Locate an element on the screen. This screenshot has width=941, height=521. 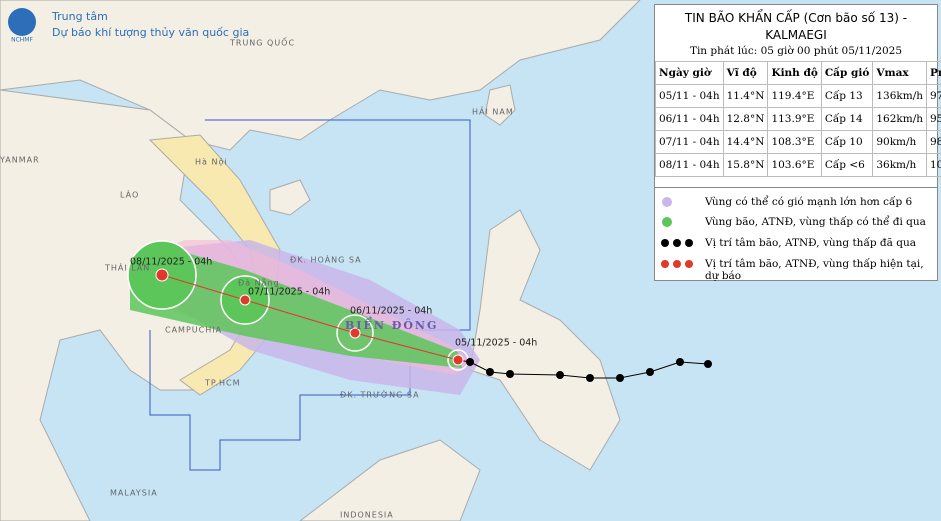
header-cell: Pmin is located at coordinates (933, 73).